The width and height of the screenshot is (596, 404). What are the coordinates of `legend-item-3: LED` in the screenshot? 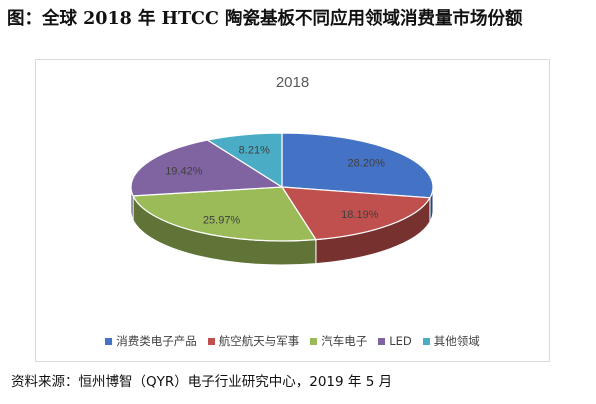 It's located at (395, 341).